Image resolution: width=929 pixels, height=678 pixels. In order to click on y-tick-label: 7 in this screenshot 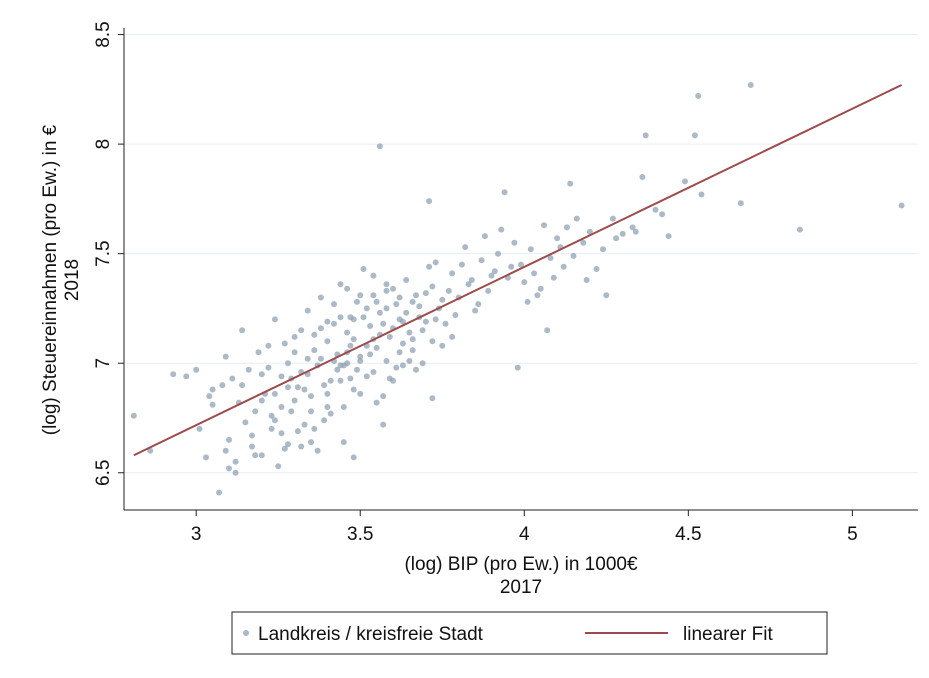, I will do `click(103, 363)`.